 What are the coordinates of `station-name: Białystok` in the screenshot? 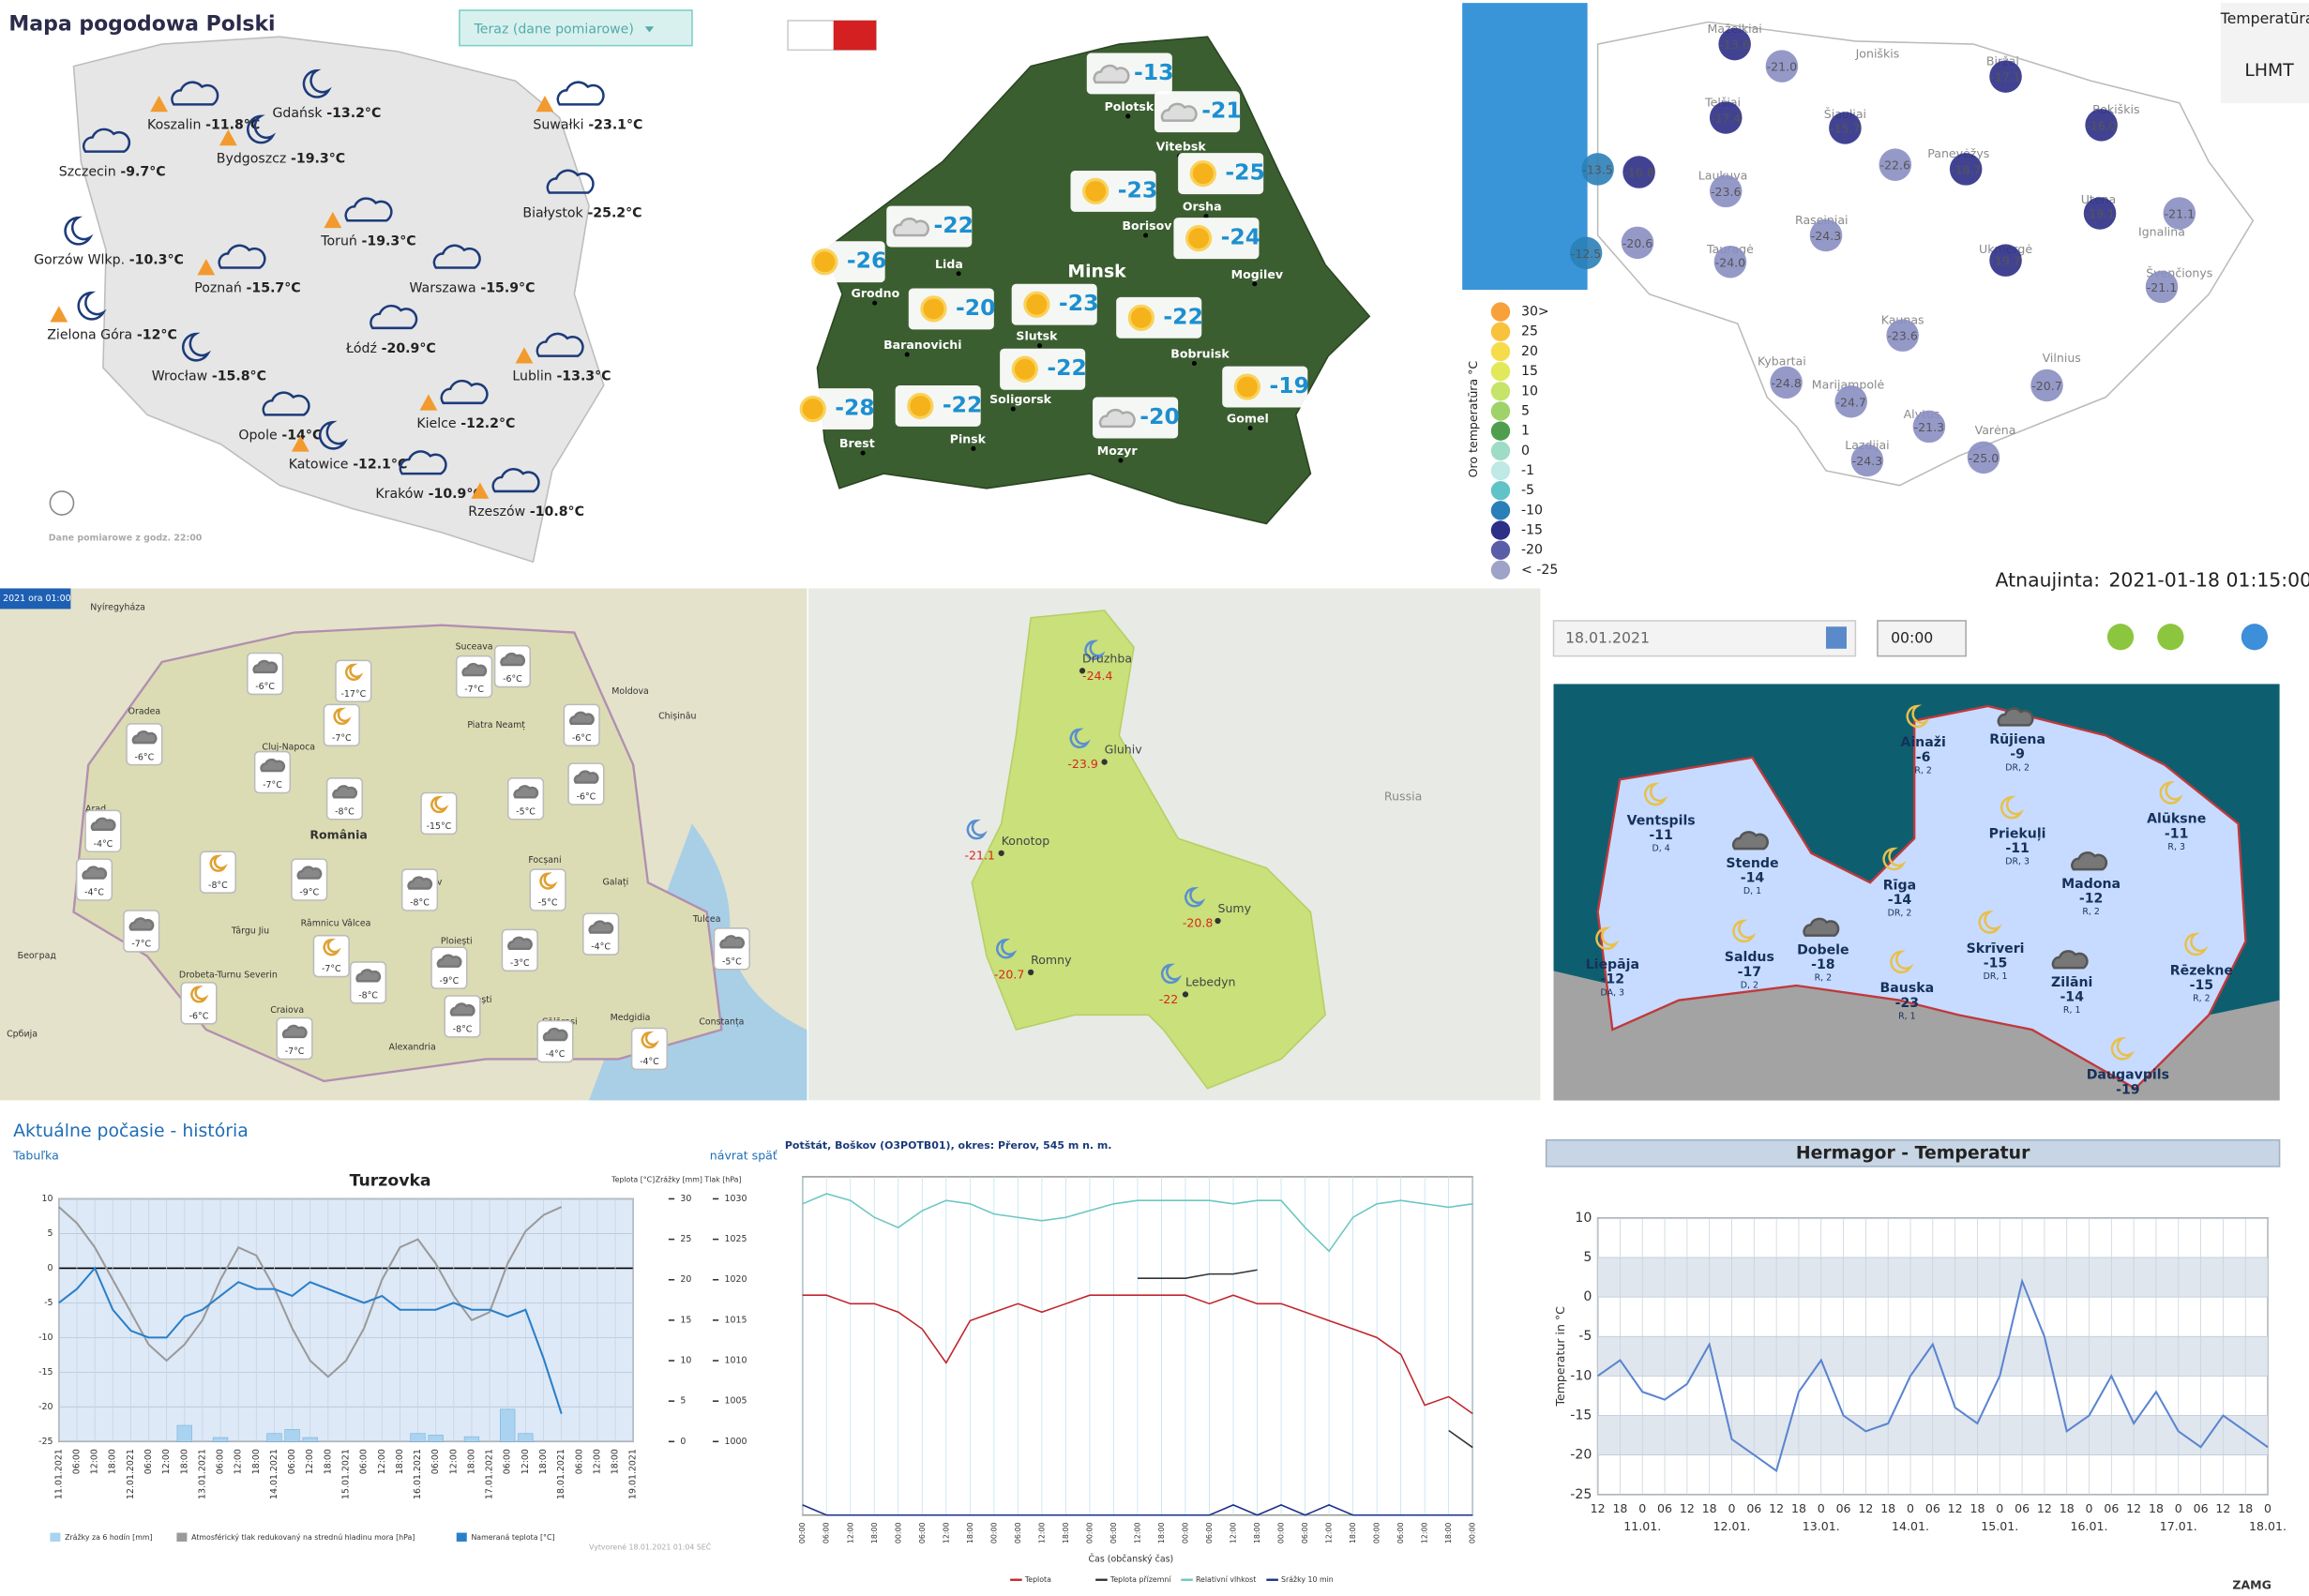 It's located at (552, 213).